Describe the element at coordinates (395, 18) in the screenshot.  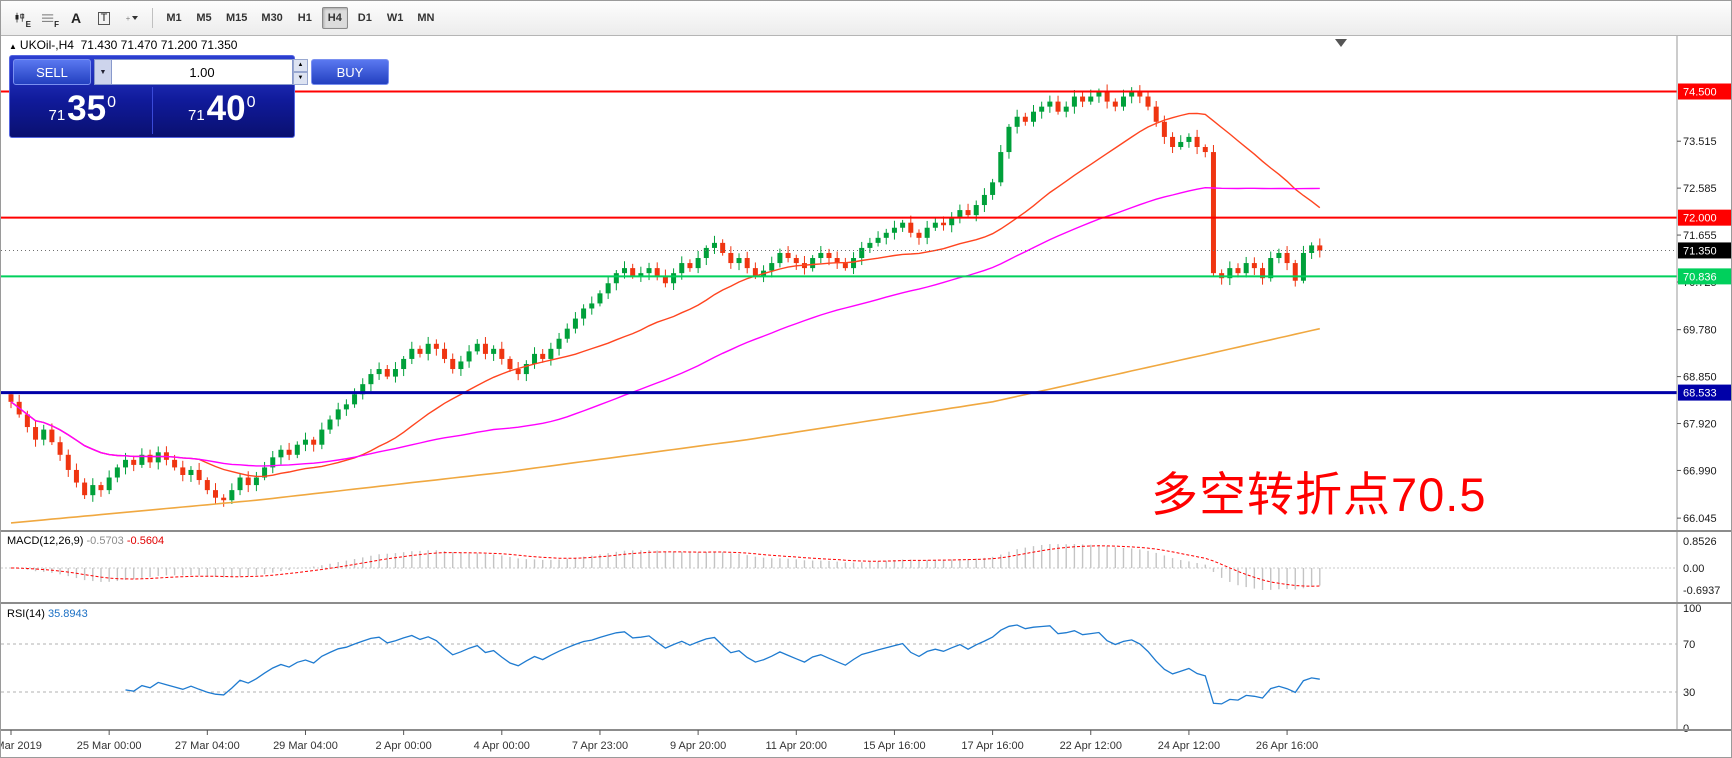
I see `tf-w1: W1` at that location.